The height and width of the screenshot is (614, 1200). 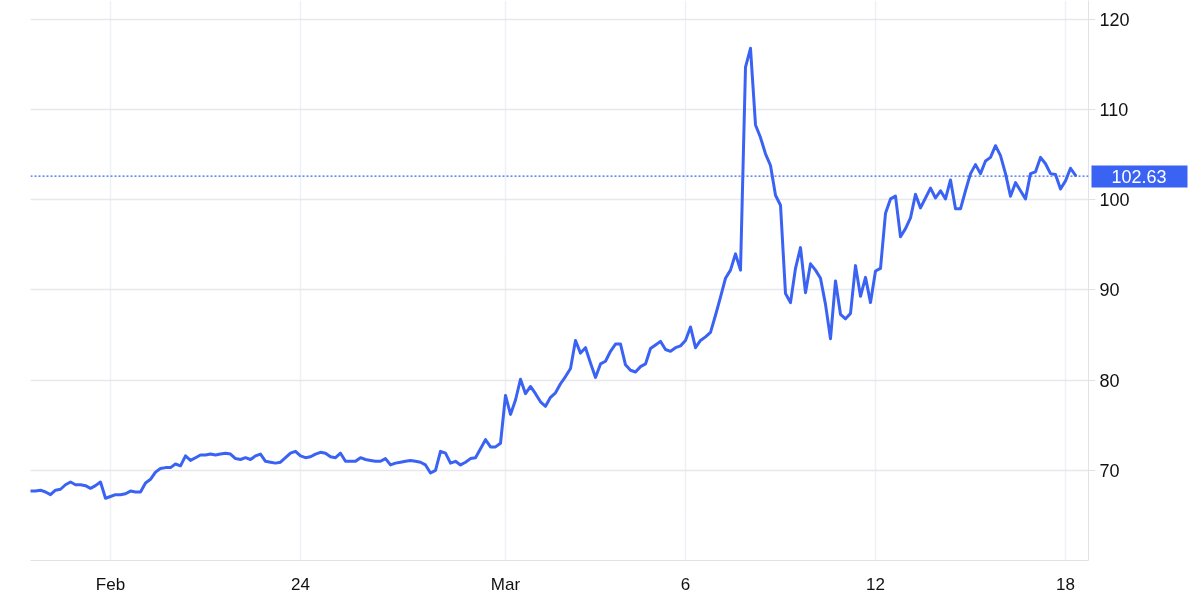 I want to click on ref-line-label: 102.63, so click(x=1139, y=176).